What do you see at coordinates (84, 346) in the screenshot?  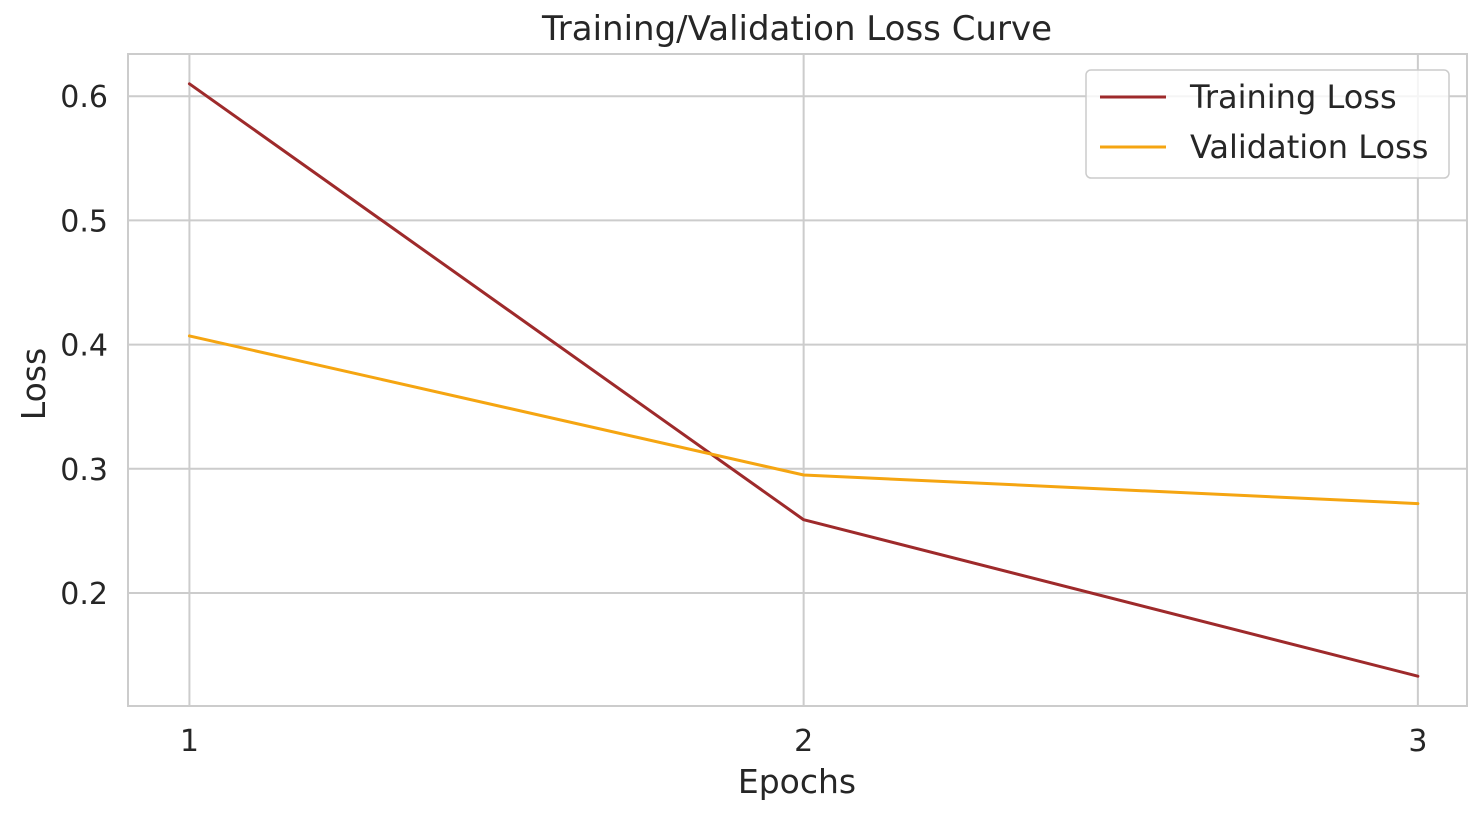 I see `y-tick-label-0.4: 0.4` at bounding box center [84, 346].